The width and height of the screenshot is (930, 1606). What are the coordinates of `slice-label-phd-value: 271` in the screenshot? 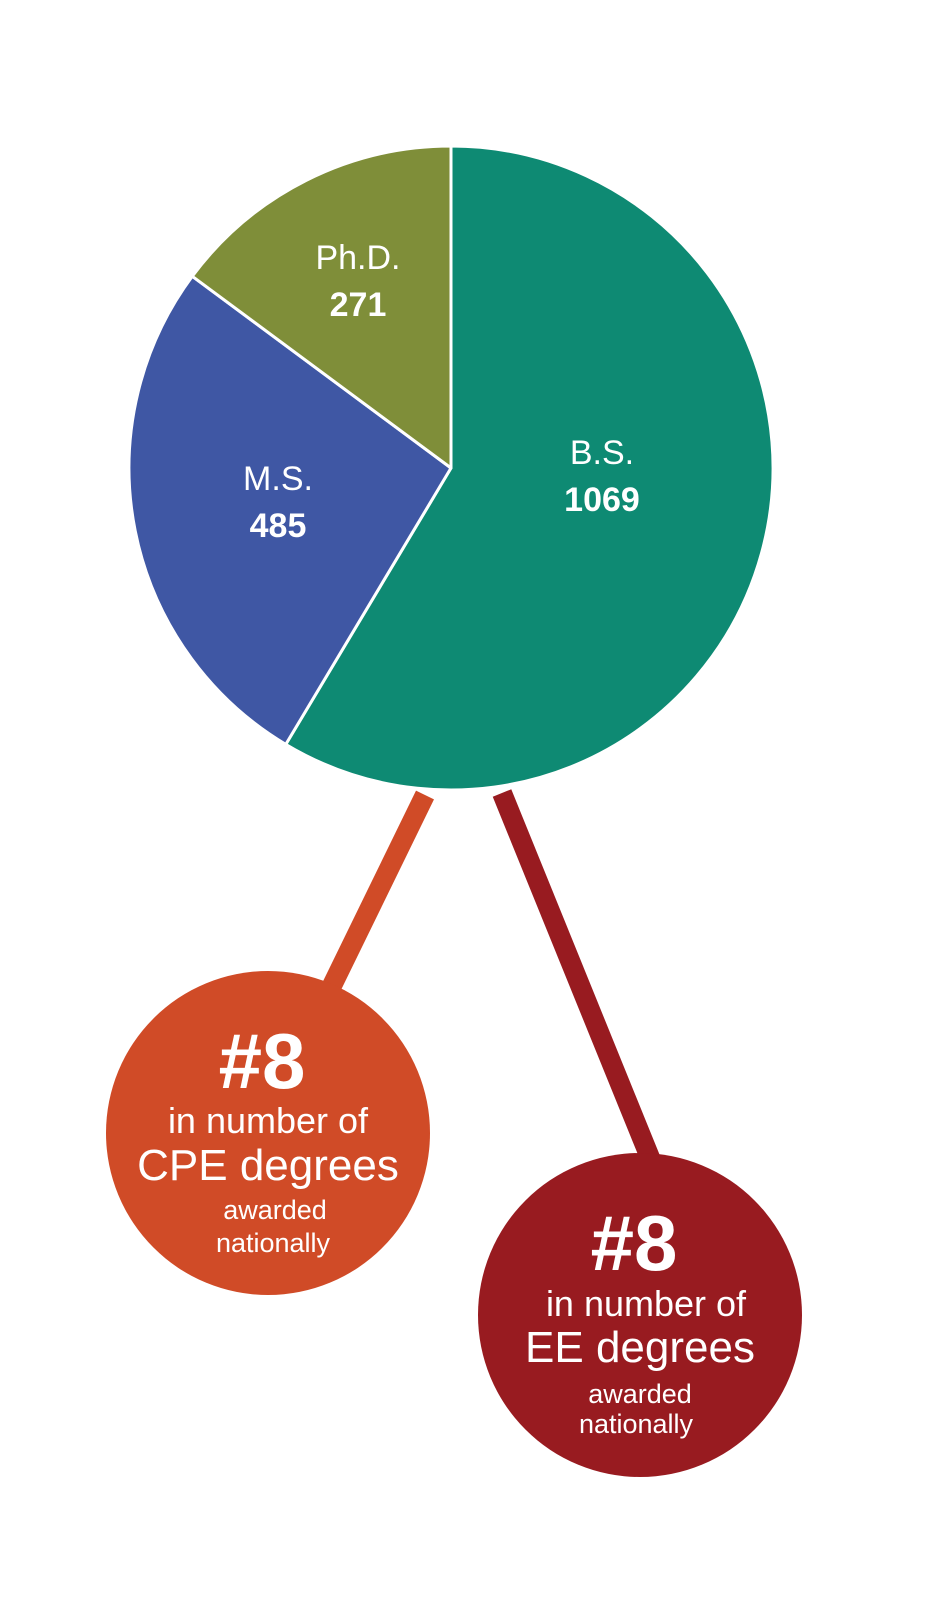 It's located at (358, 305).